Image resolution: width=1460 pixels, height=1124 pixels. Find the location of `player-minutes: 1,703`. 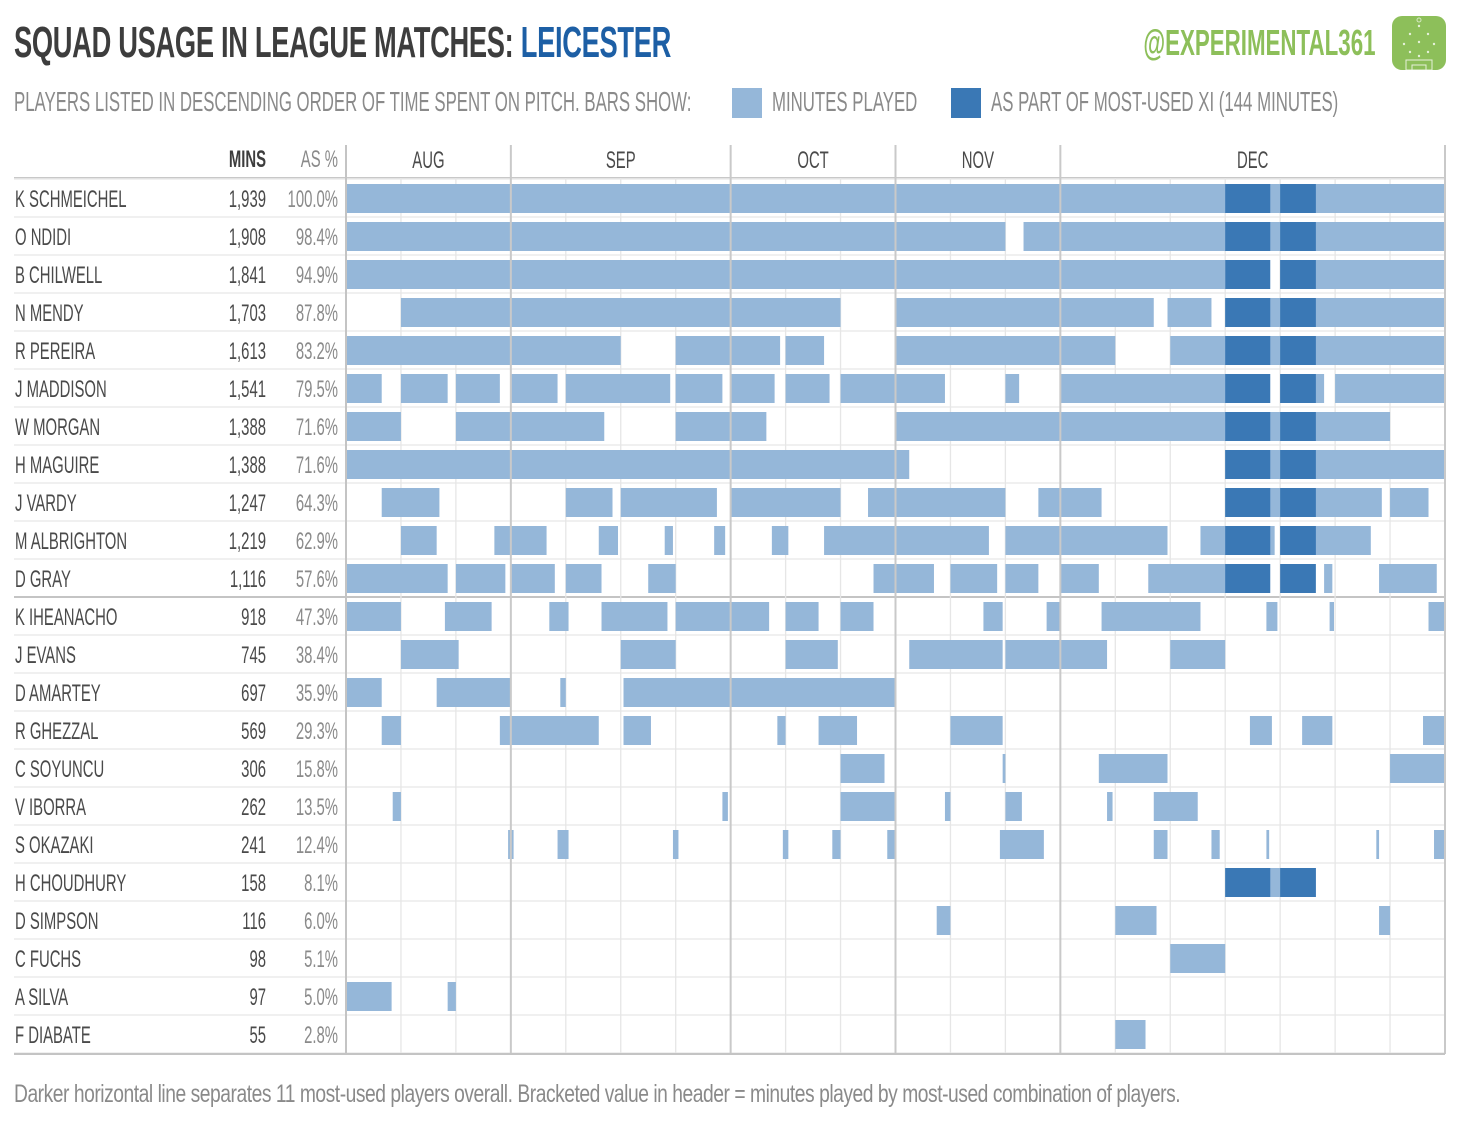

player-minutes: 1,703 is located at coordinates (247, 314).